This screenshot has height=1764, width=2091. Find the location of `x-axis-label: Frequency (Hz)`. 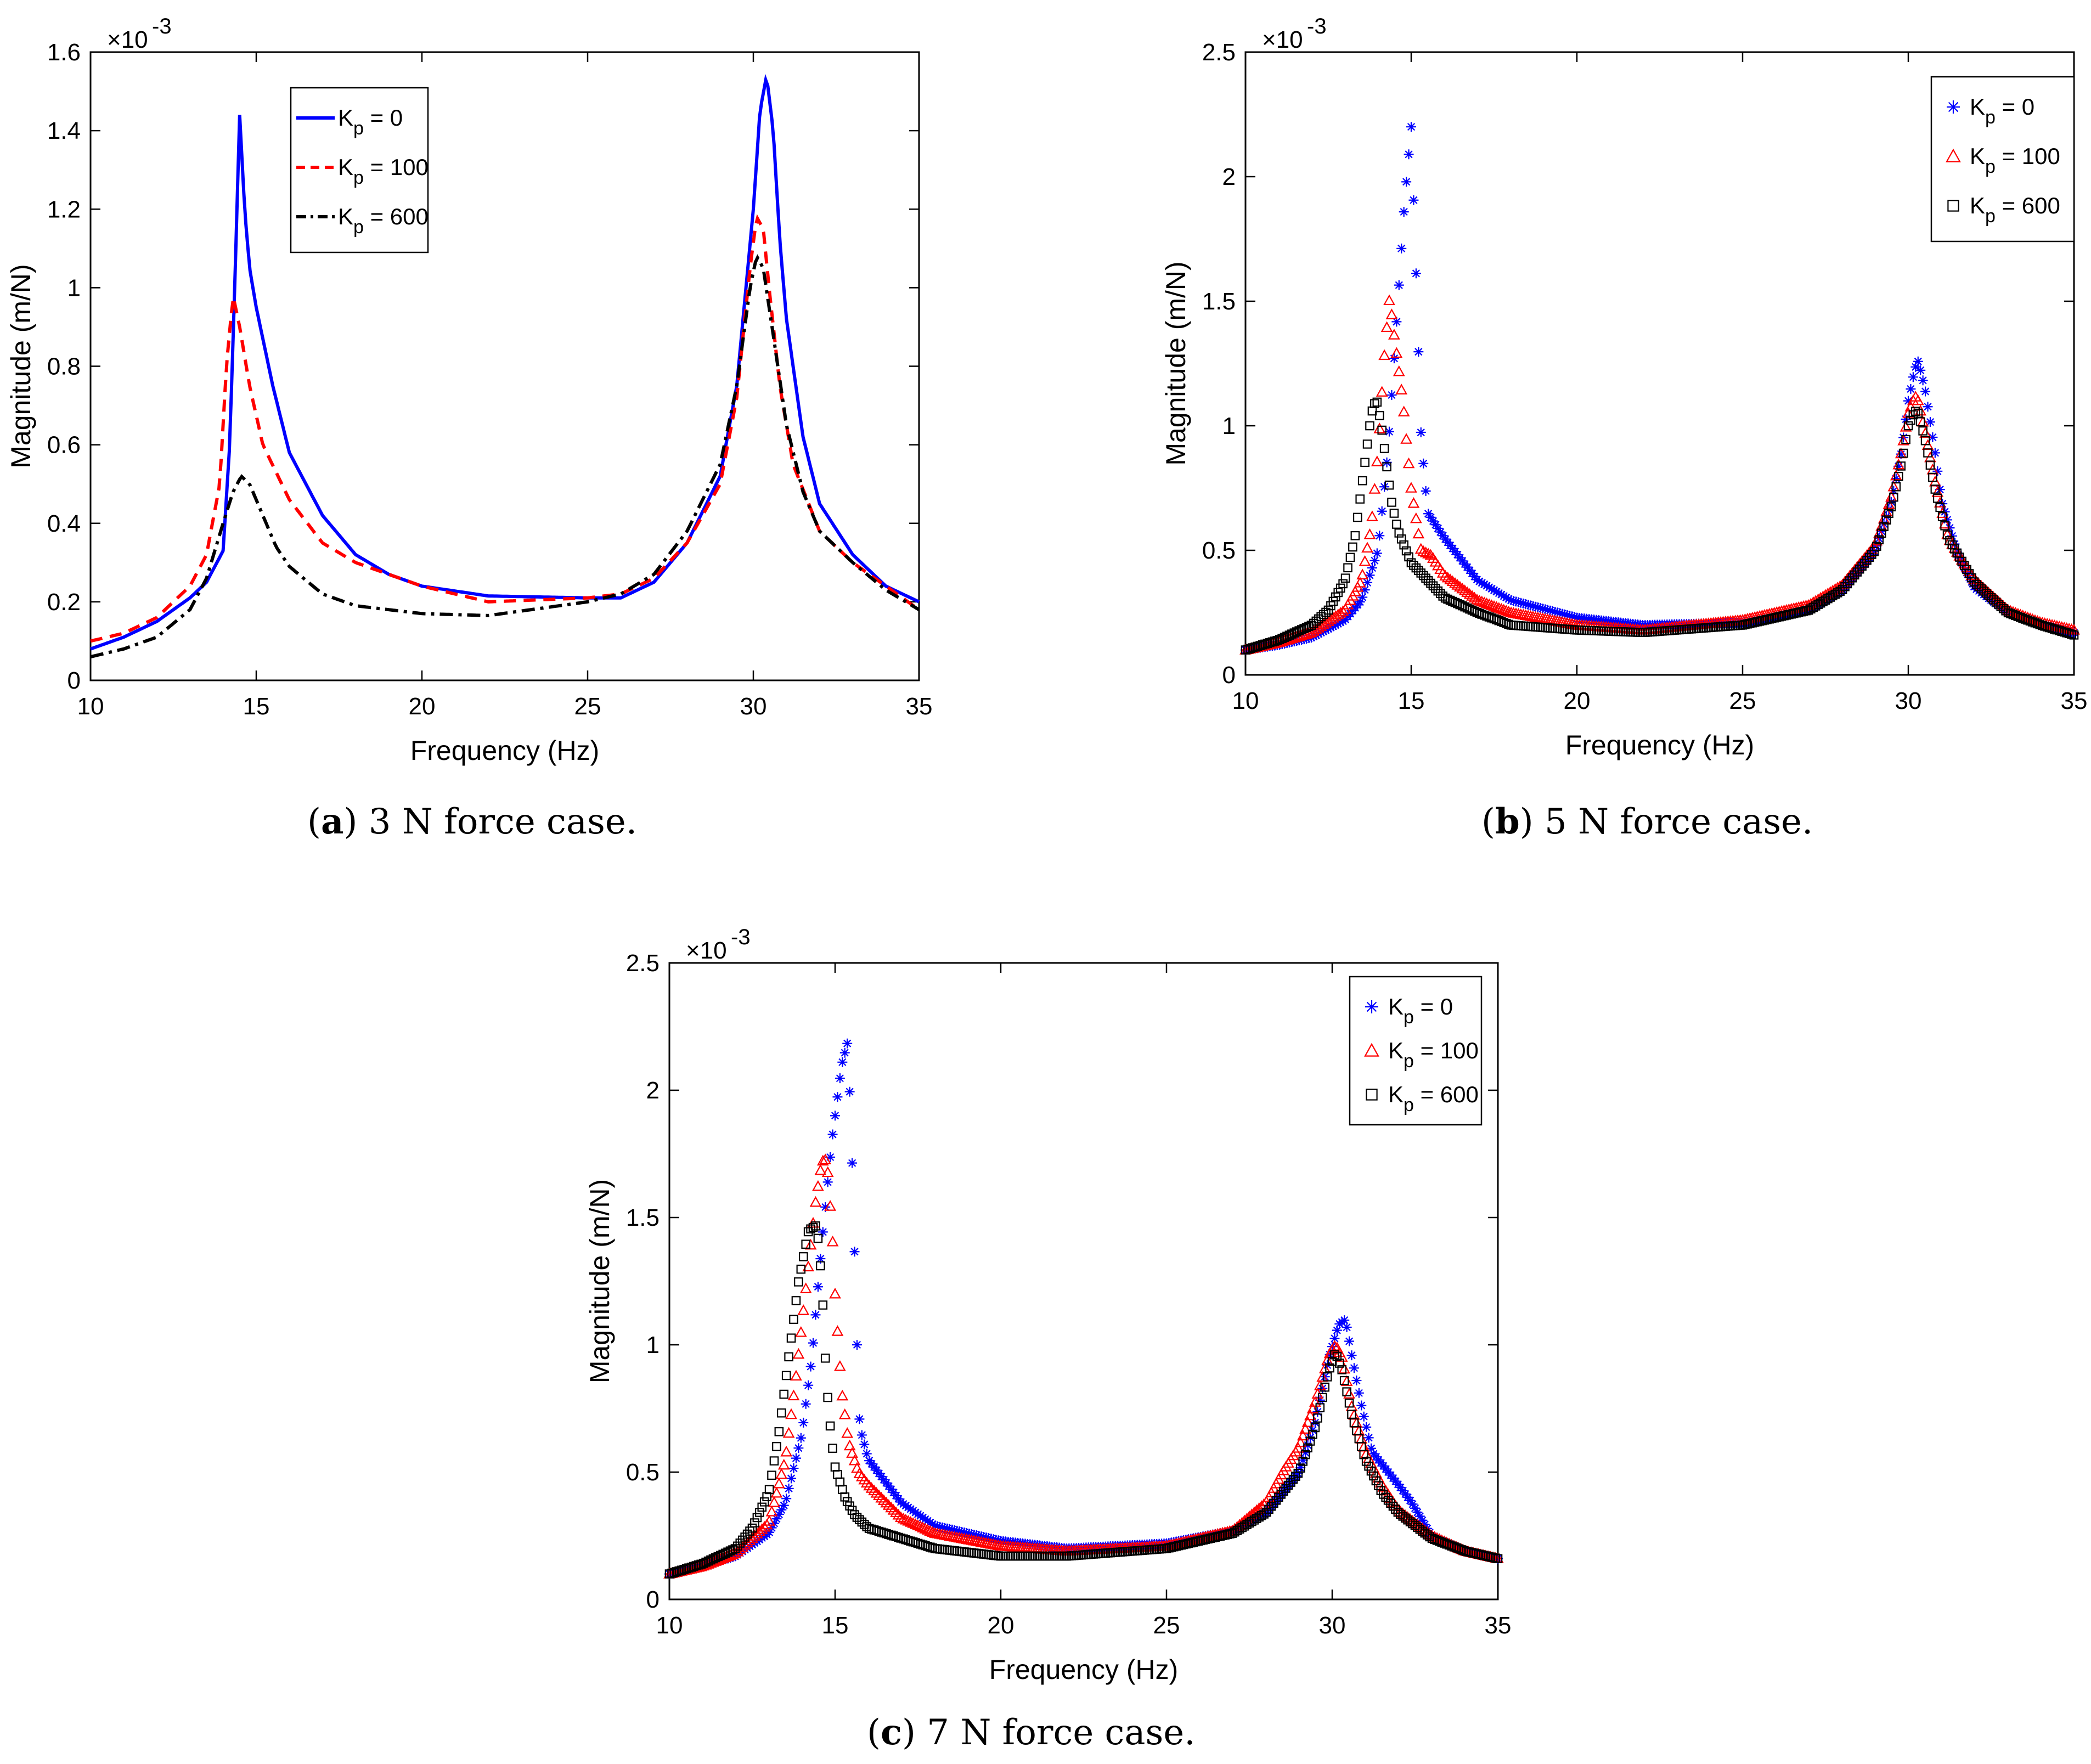

x-axis-label: Frequency (Hz) is located at coordinates (505, 750).